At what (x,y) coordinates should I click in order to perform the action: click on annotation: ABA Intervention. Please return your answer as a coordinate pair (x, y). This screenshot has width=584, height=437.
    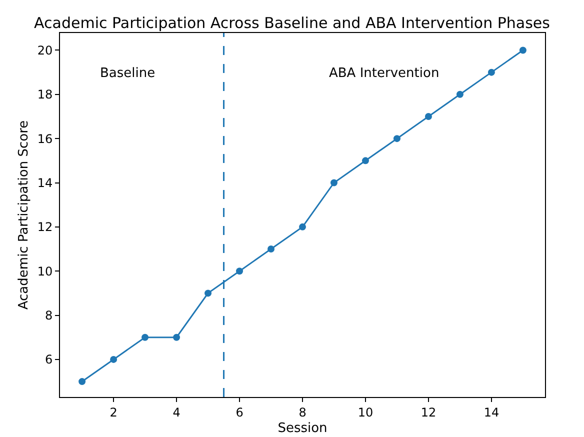
    Looking at the image, I should click on (384, 73).